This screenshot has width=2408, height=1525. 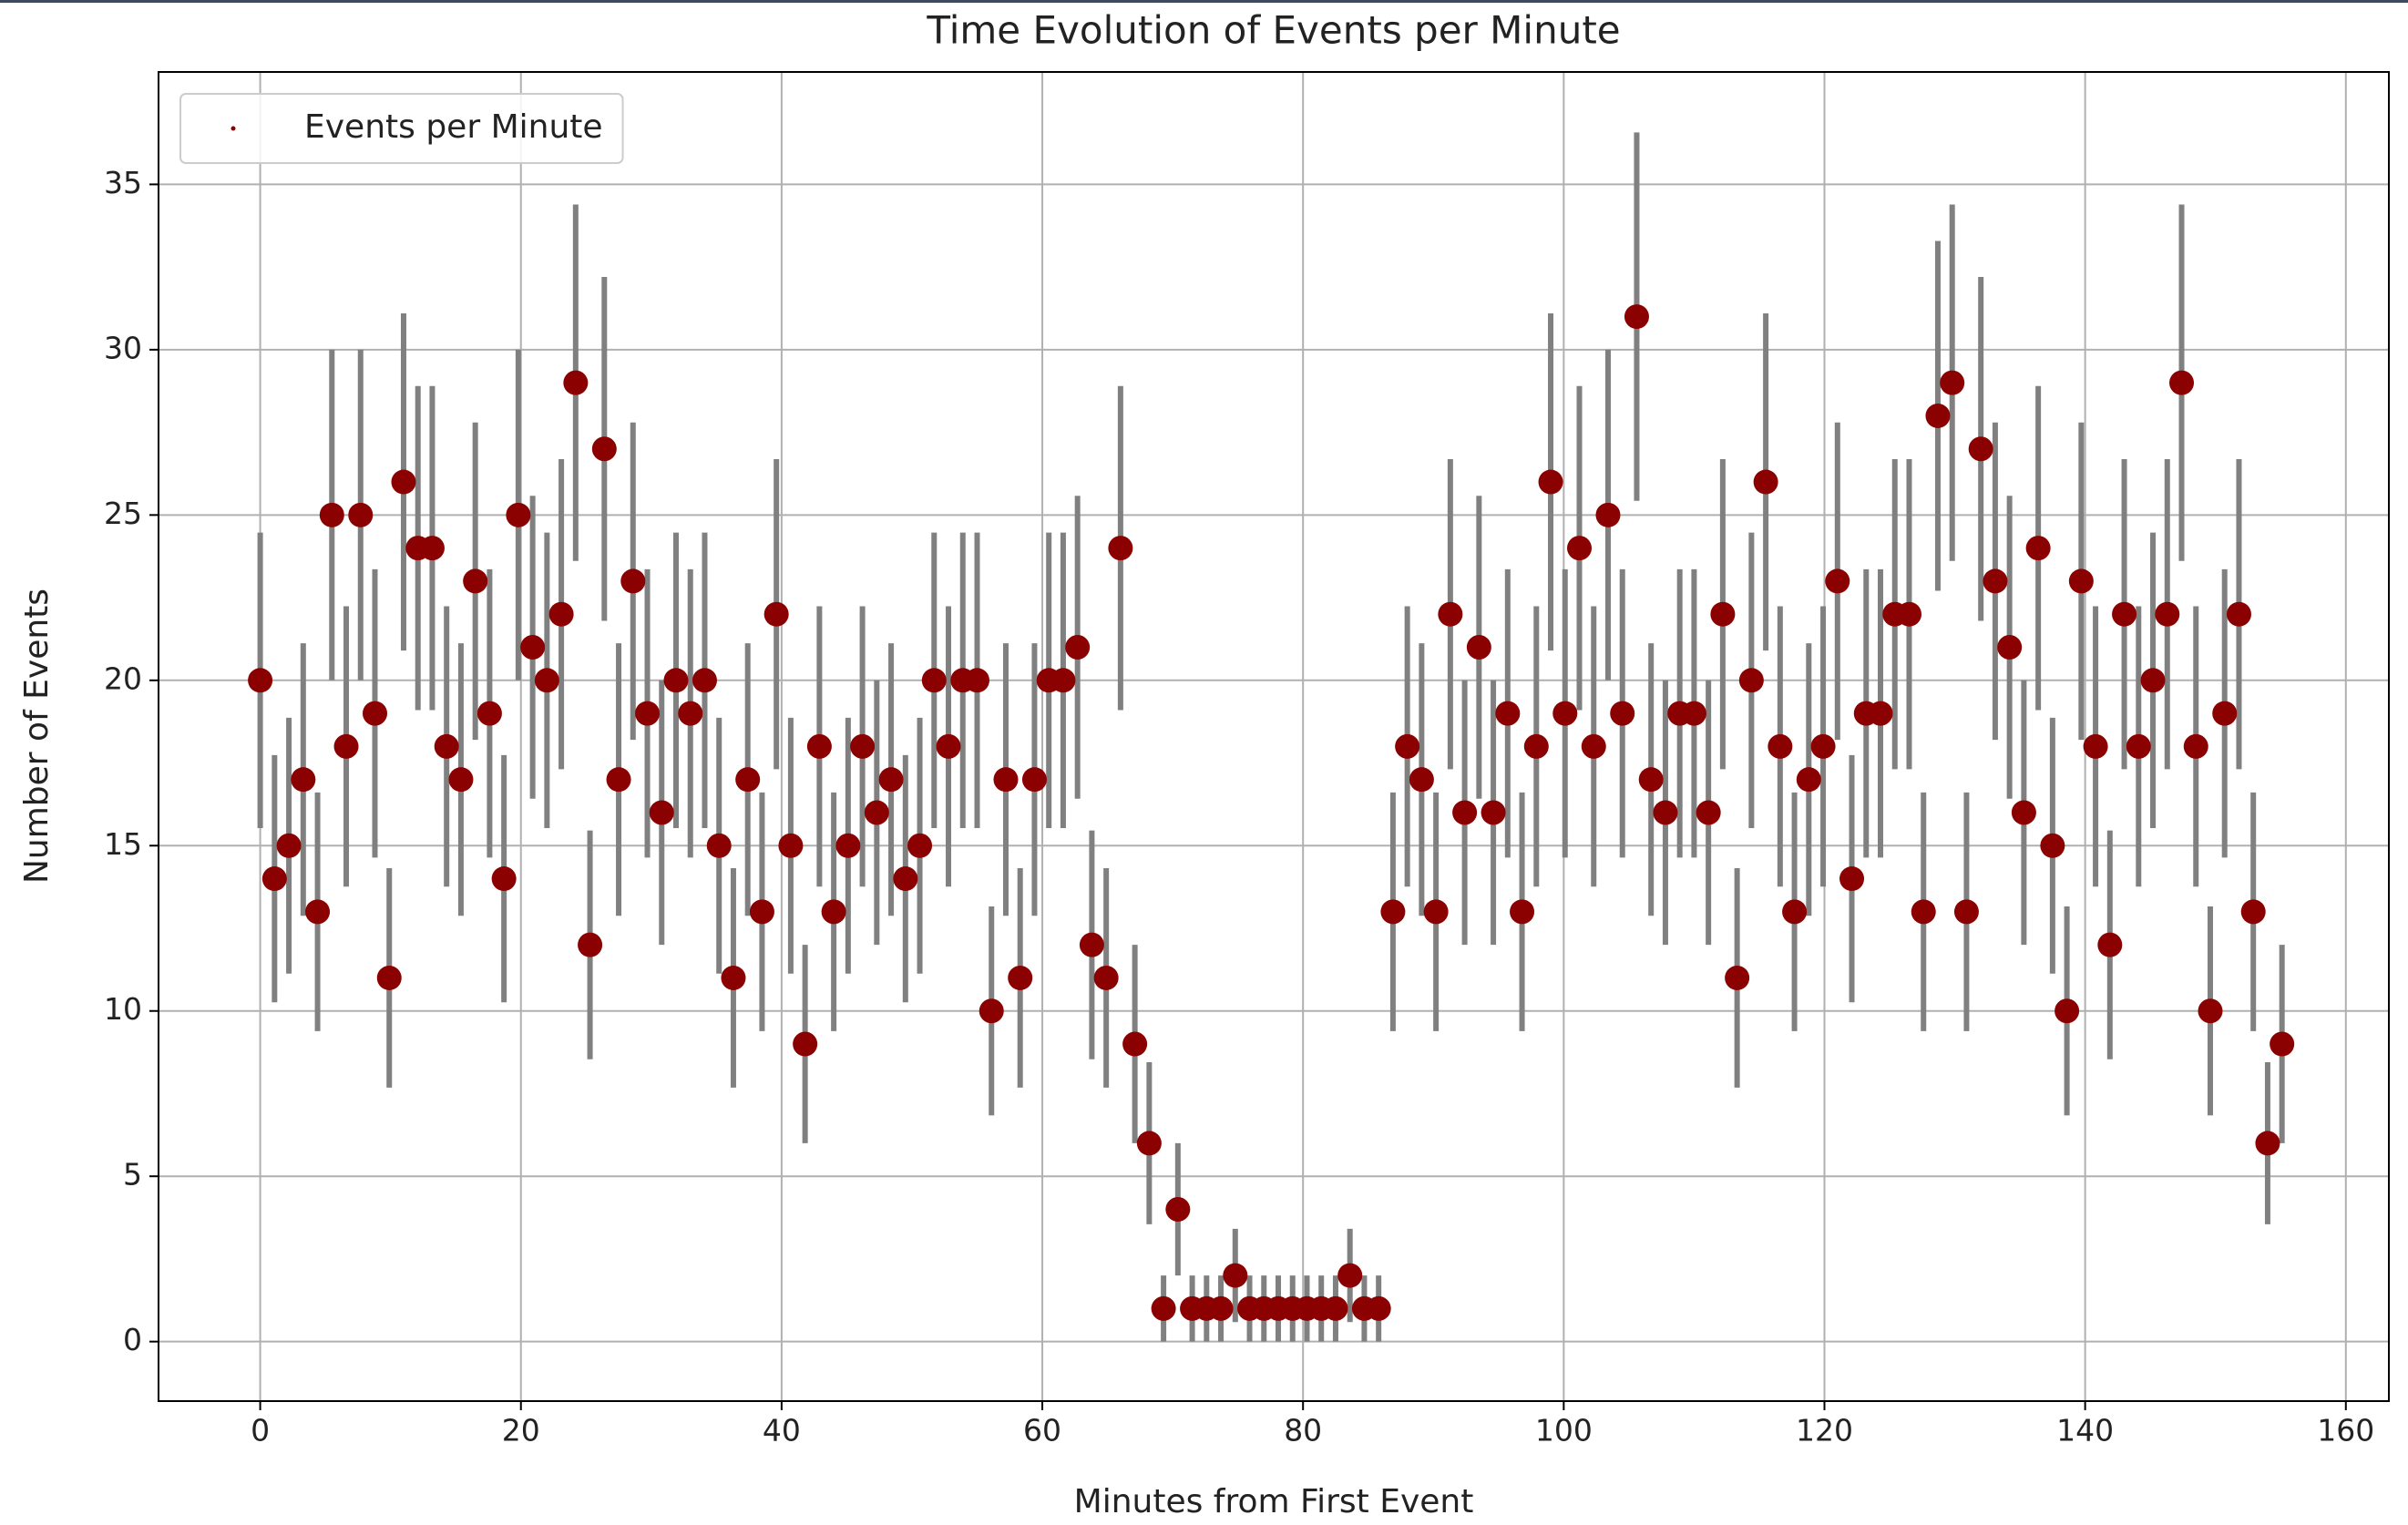 What do you see at coordinates (1274, 1501) in the screenshot?
I see `x-axis-label: Minutes from First Event` at bounding box center [1274, 1501].